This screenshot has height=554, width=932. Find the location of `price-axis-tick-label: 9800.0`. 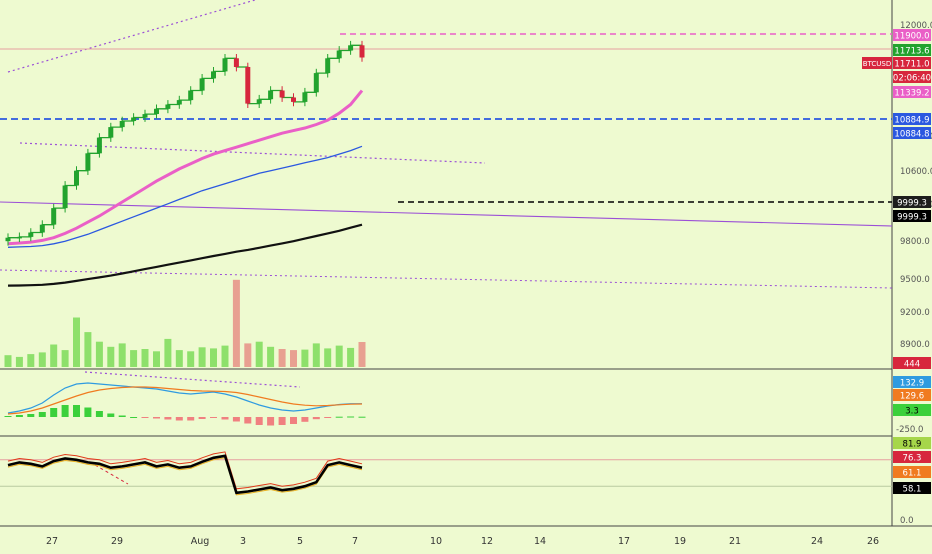

price-axis-tick-label: 9800.0 is located at coordinates (915, 242).